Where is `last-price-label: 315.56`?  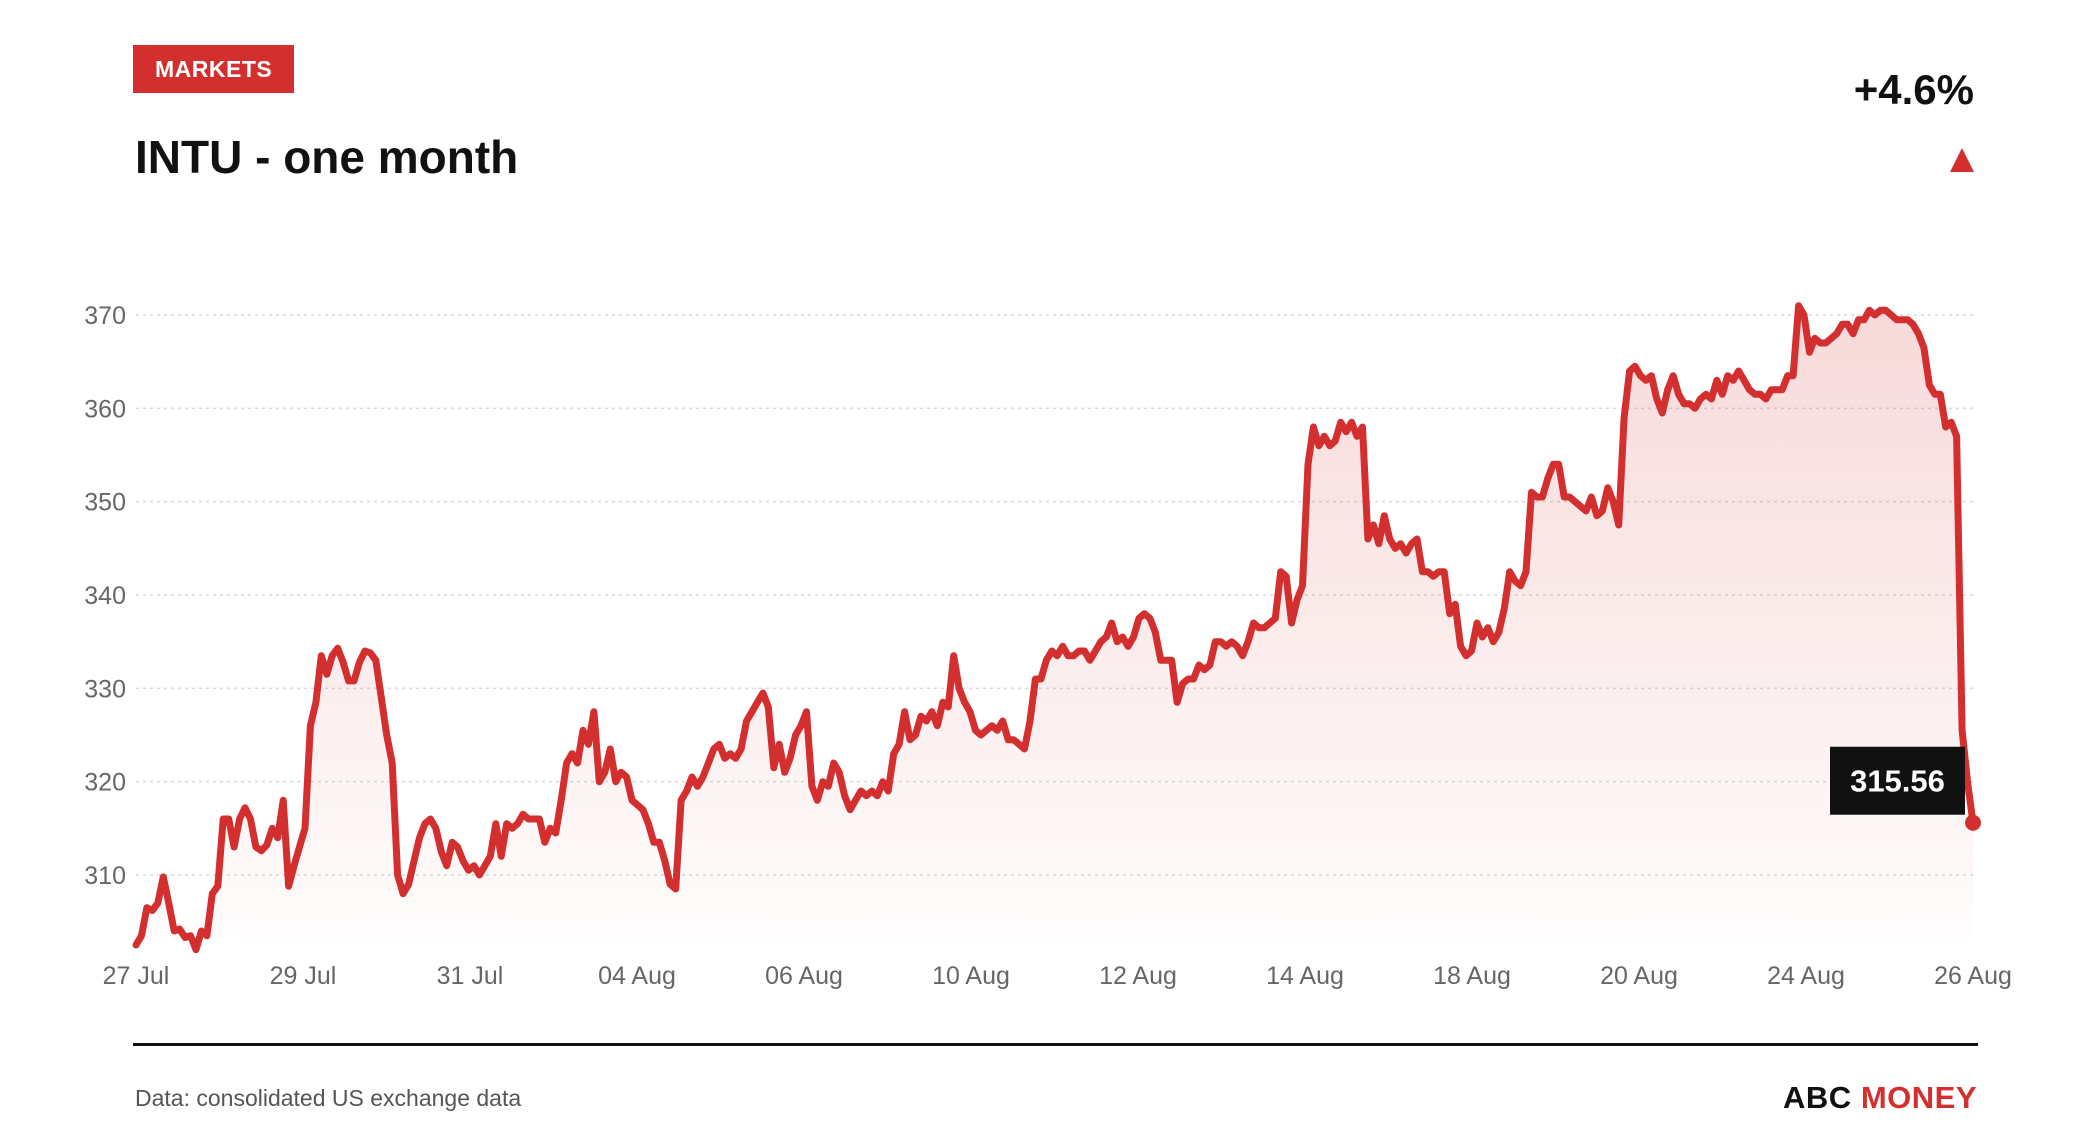 last-price-label: 315.56 is located at coordinates (1897, 781).